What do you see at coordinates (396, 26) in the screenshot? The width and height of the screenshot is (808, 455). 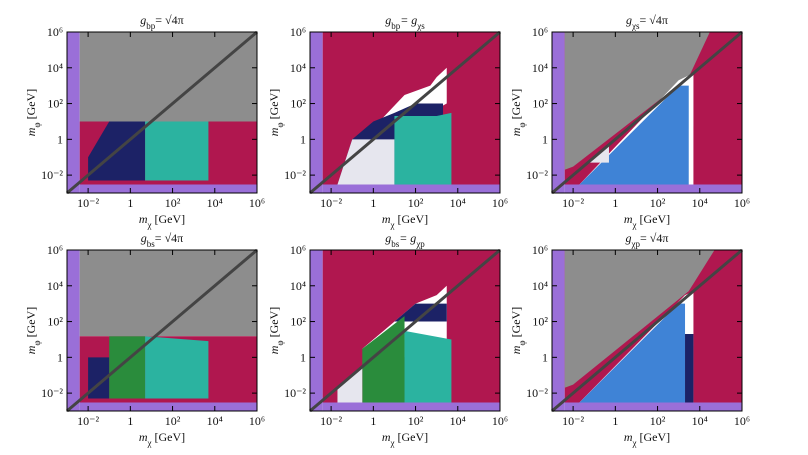 I see `panel-title-subscript: bp` at bounding box center [396, 26].